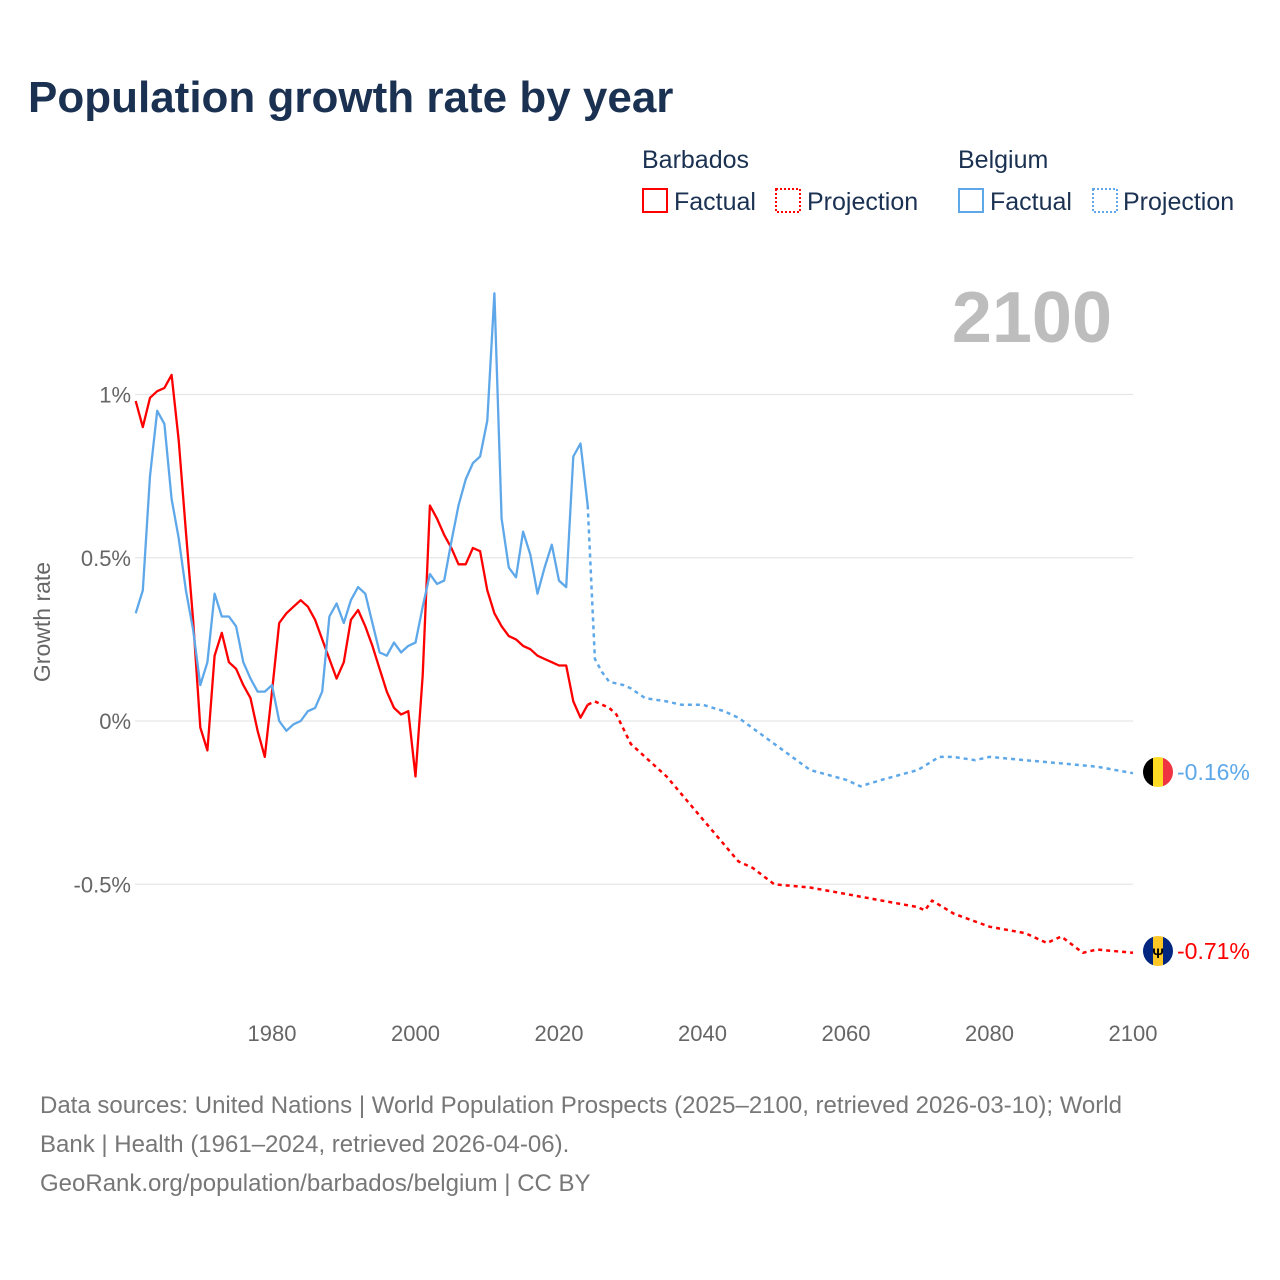 This screenshot has width=1280, height=1280. What do you see at coordinates (1032, 318) in the screenshot?
I see `current-year-label: 2100` at bounding box center [1032, 318].